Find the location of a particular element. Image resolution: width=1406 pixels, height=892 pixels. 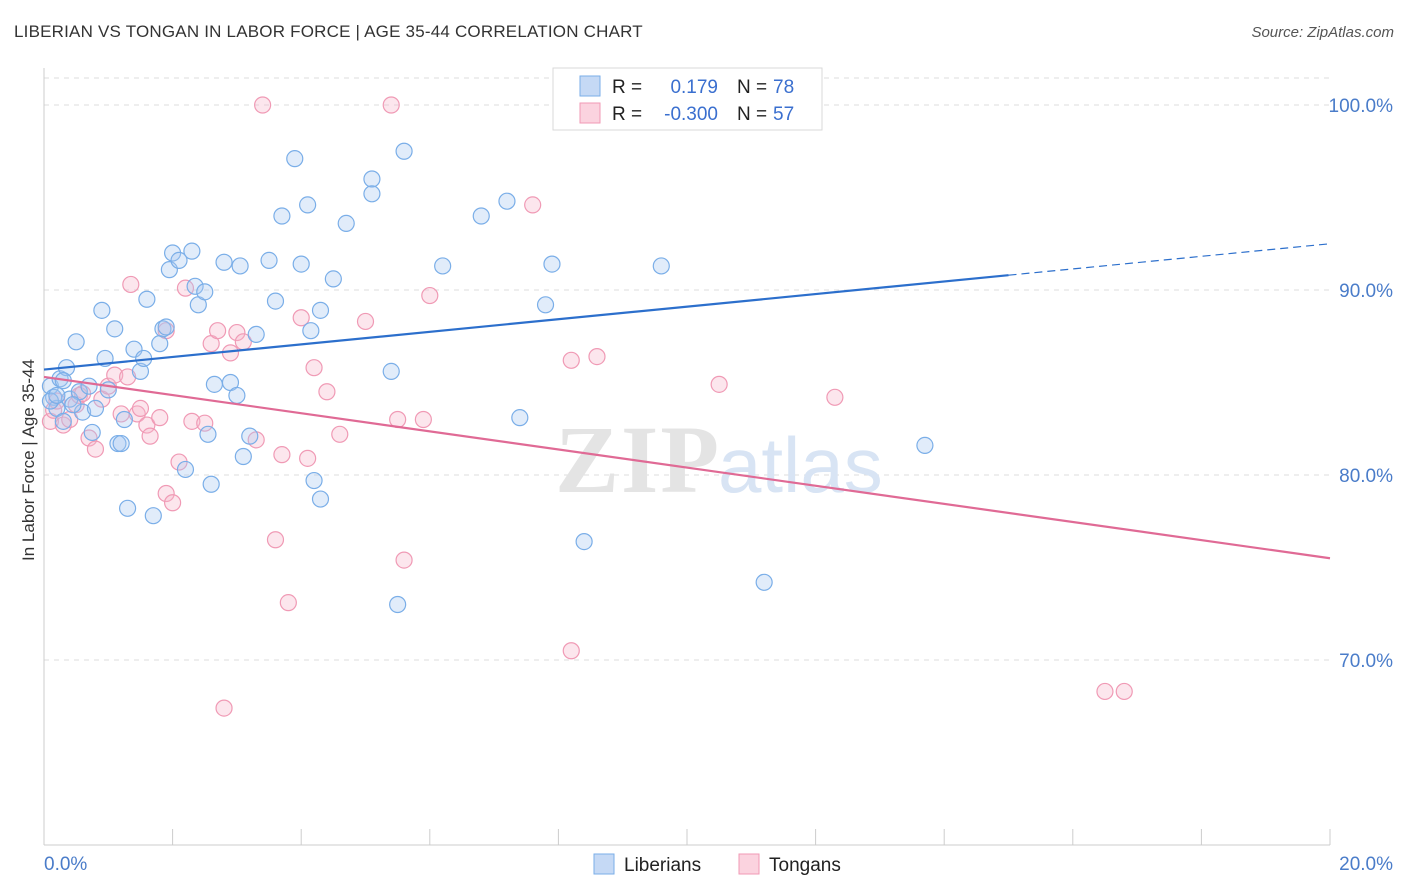

y-tick-label: 80.0% is located at coordinates (1366, 476).